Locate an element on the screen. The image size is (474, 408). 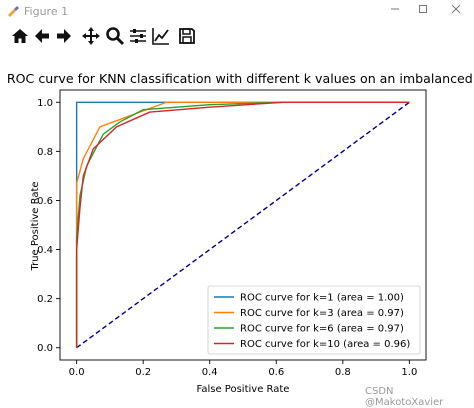
home-button is located at coordinates (20, 36).